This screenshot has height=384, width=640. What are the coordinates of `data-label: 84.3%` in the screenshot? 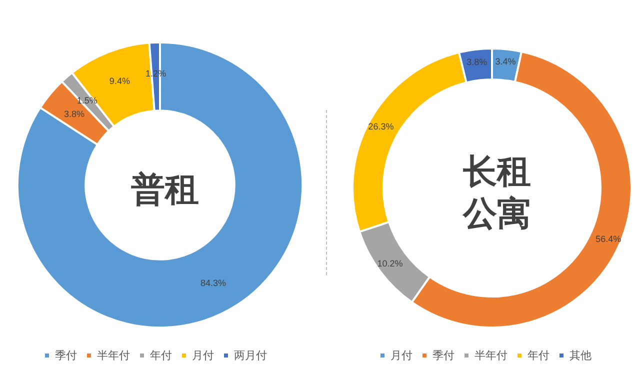 It's located at (213, 283).